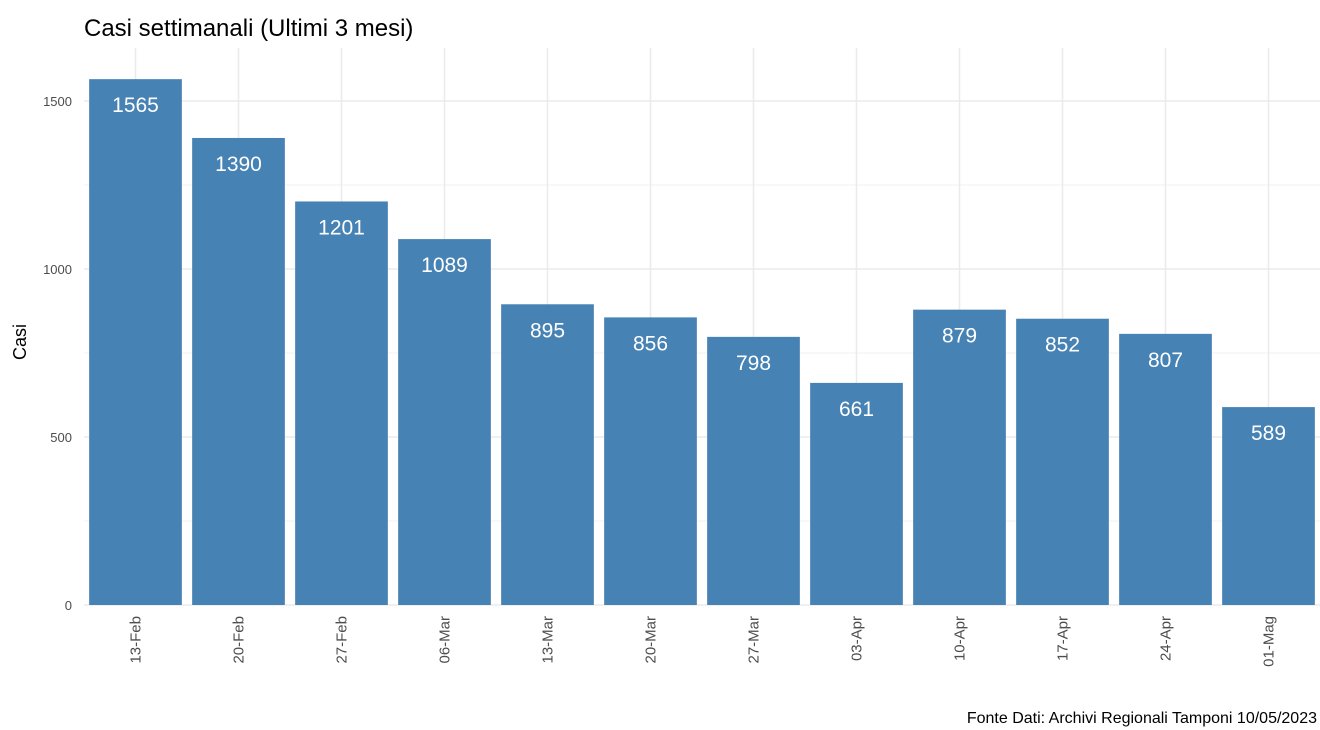  Describe the element at coordinates (754, 640) in the screenshot. I see `x-tick-label: 27-Mar` at that location.